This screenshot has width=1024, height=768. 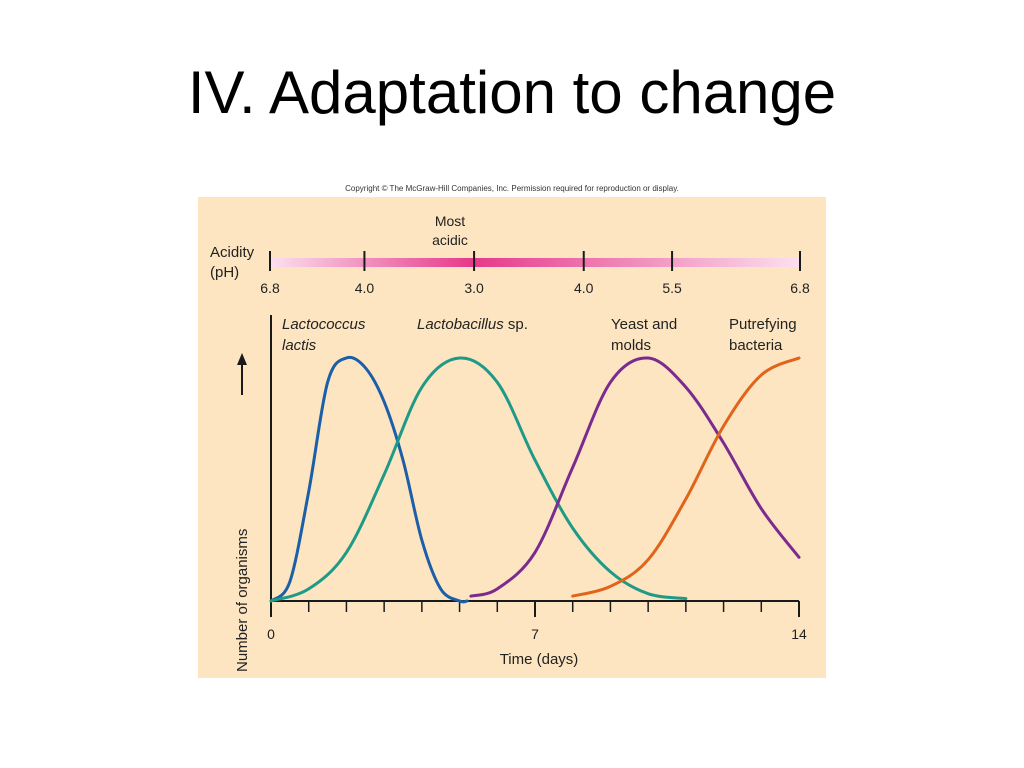 What do you see at coordinates (365, 288) in the screenshot?
I see `acidity-tick-label-1: 4.0` at bounding box center [365, 288].